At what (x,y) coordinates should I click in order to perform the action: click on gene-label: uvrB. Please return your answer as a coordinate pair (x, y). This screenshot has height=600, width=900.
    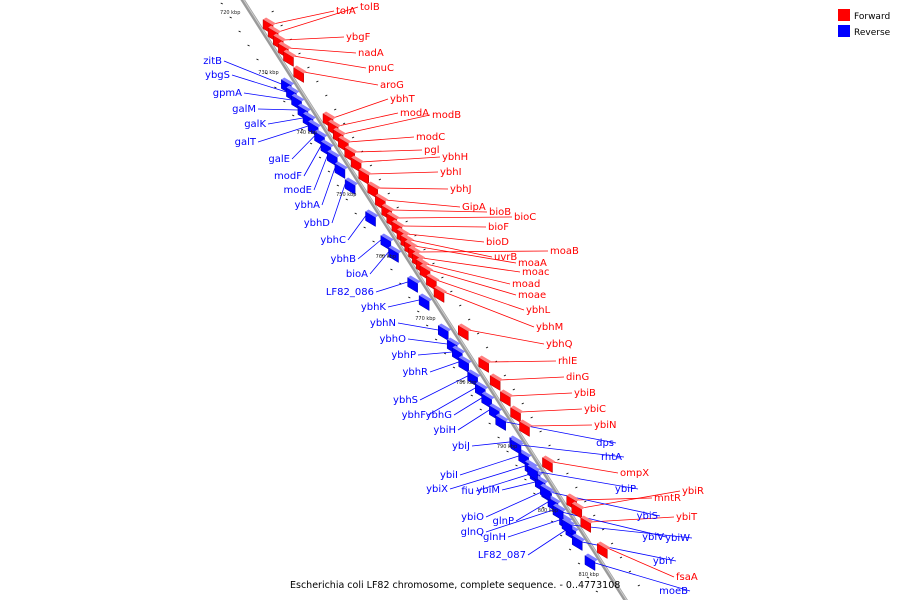
    Looking at the image, I should click on (505, 257).